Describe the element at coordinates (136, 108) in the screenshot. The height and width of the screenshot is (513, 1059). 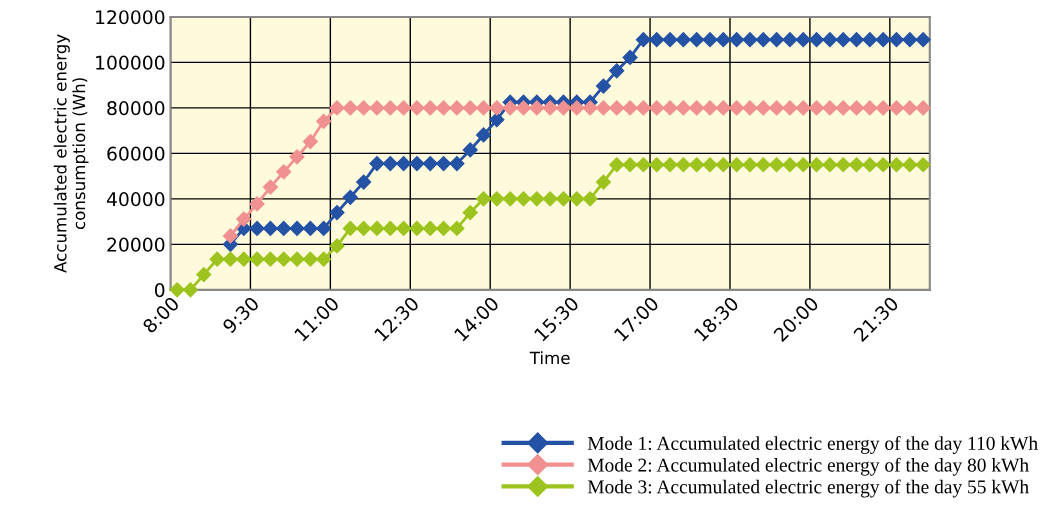
I see `y-tick-label: 80000` at that location.